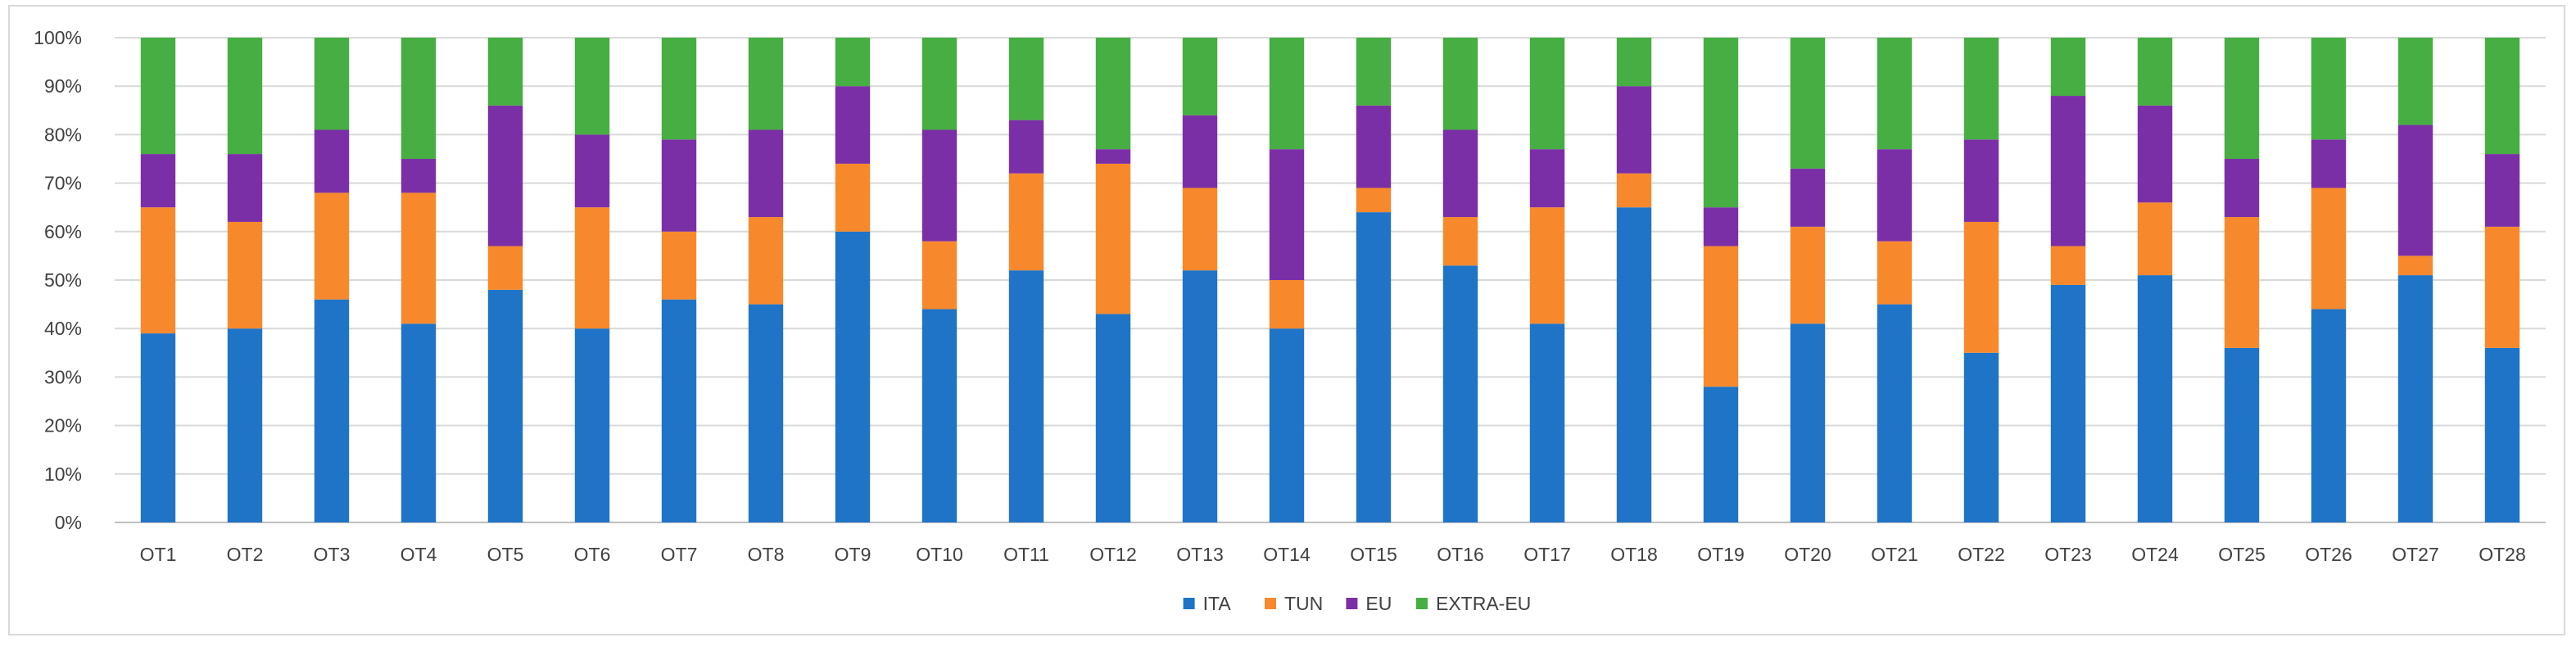 Image resolution: width=2576 pixels, height=651 pixels. What do you see at coordinates (1547, 280) in the screenshot?
I see `bar-stack-ot17` at bounding box center [1547, 280].